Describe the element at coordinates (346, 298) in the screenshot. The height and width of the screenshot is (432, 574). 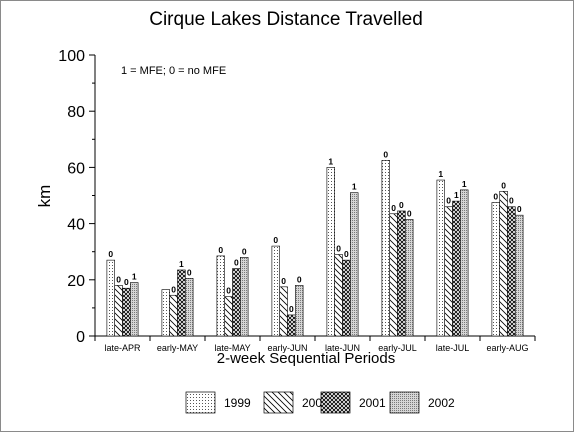
I see `bar-2001-late-JUN` at that location.